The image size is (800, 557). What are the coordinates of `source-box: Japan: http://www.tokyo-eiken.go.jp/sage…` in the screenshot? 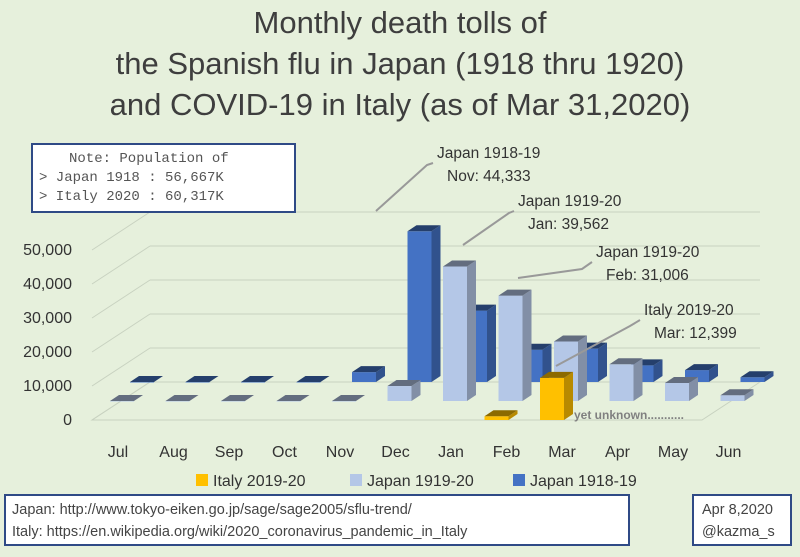 It's located at (317, 520).